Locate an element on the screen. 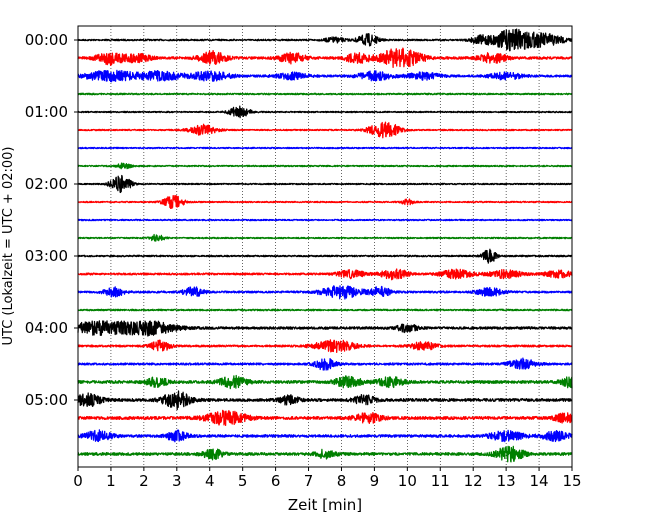 The width and height of the screenshot is (650, 520). x-tick-label: 10 is located at coordinates (407, 481).